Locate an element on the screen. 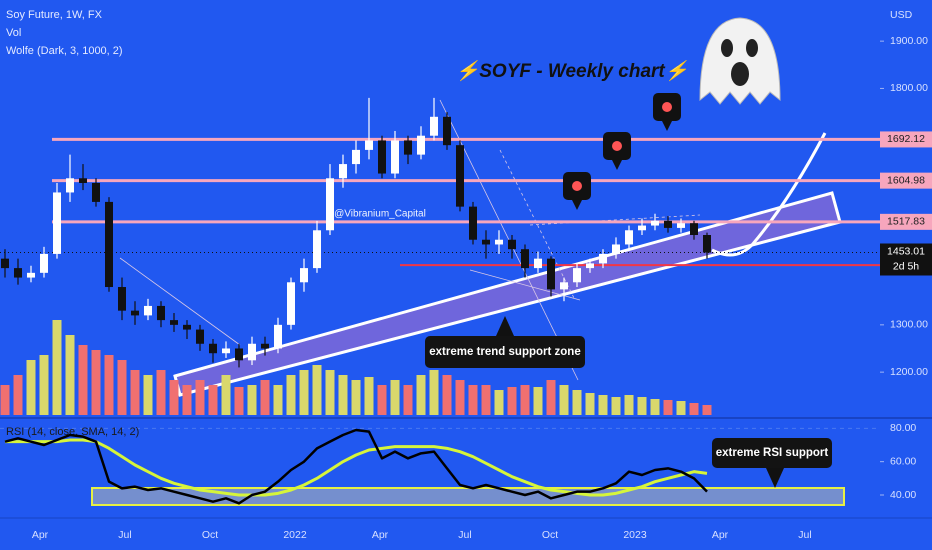 This screenshot has height=550, width=932. currency: USD is located at coordinates (901, 15).